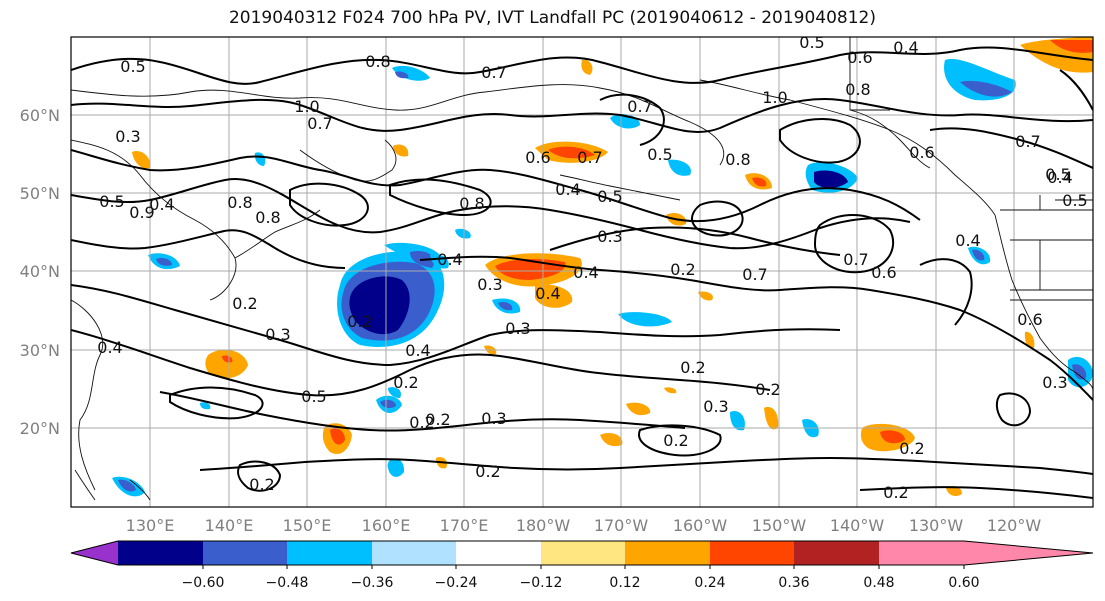 Image resolution: width=1105 pixels, height=601 pixels. I want to click on colorbar-tick-label: 0.60, so click(963, 583).